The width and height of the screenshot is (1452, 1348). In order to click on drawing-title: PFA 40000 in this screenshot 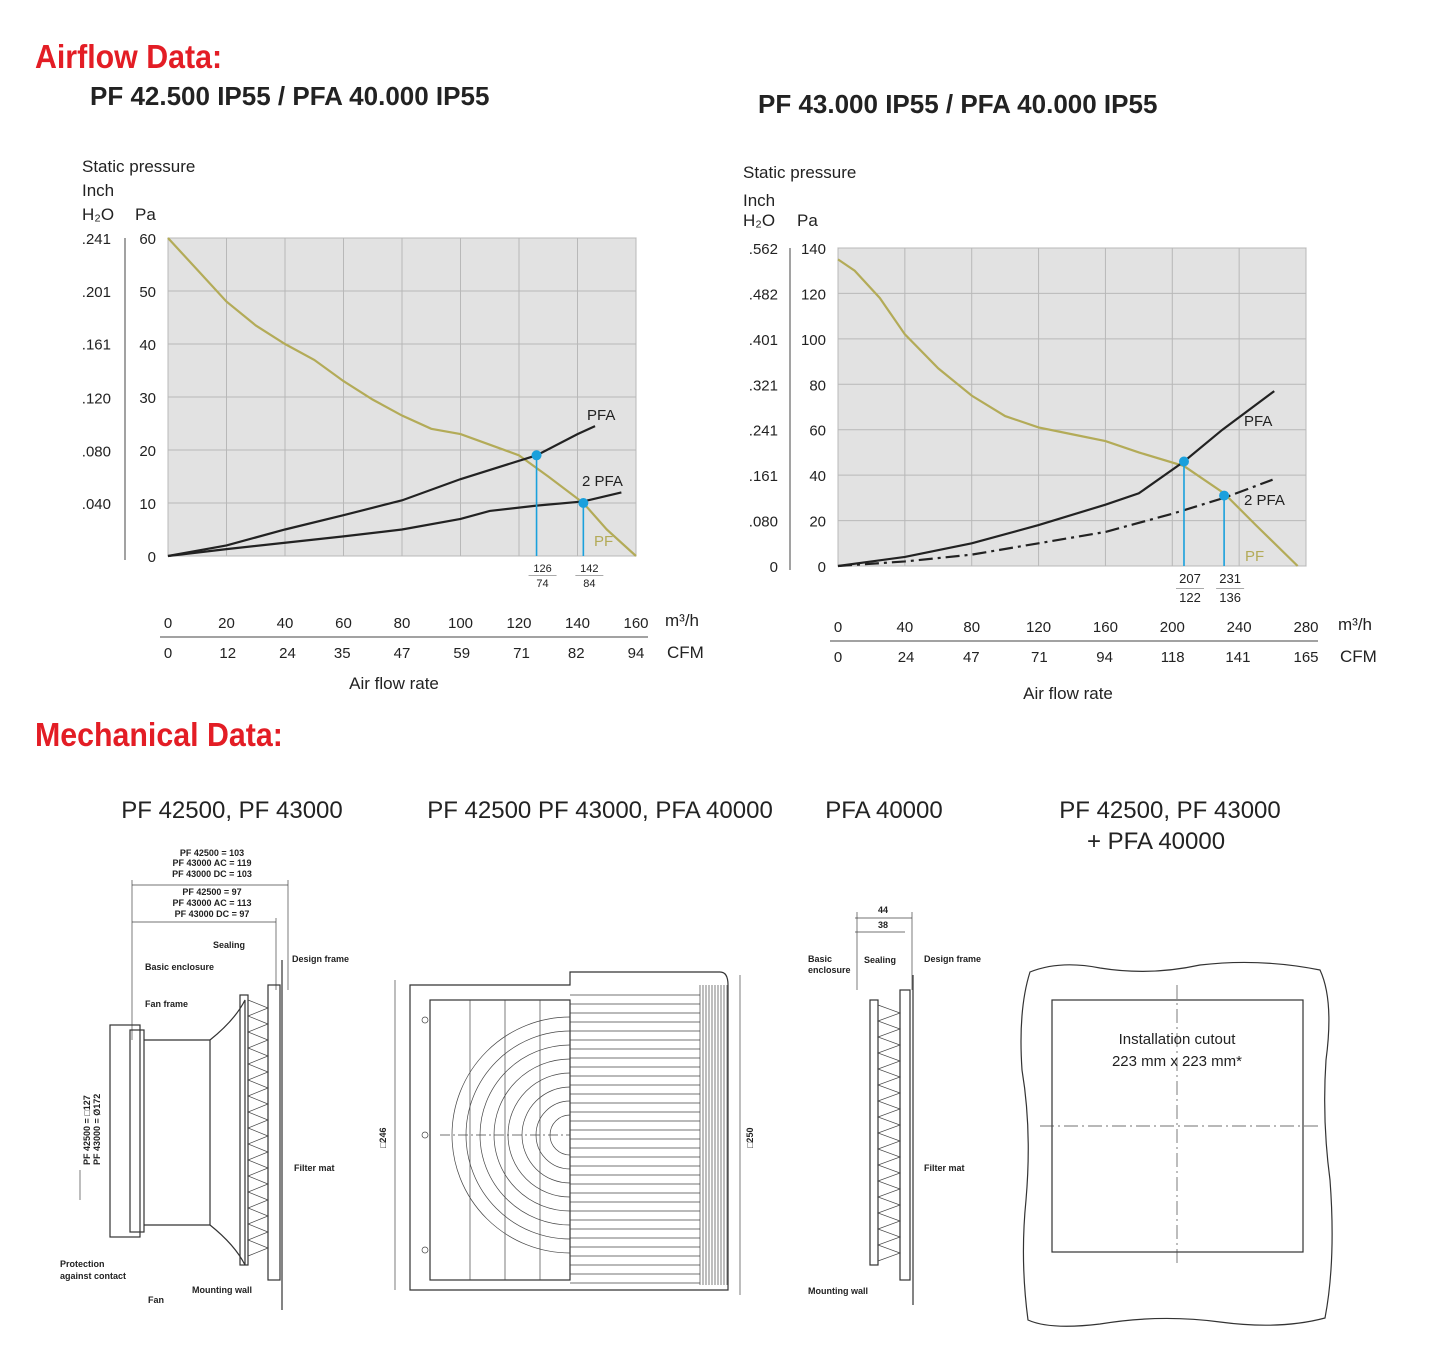, I will do `click(883, 810)`.